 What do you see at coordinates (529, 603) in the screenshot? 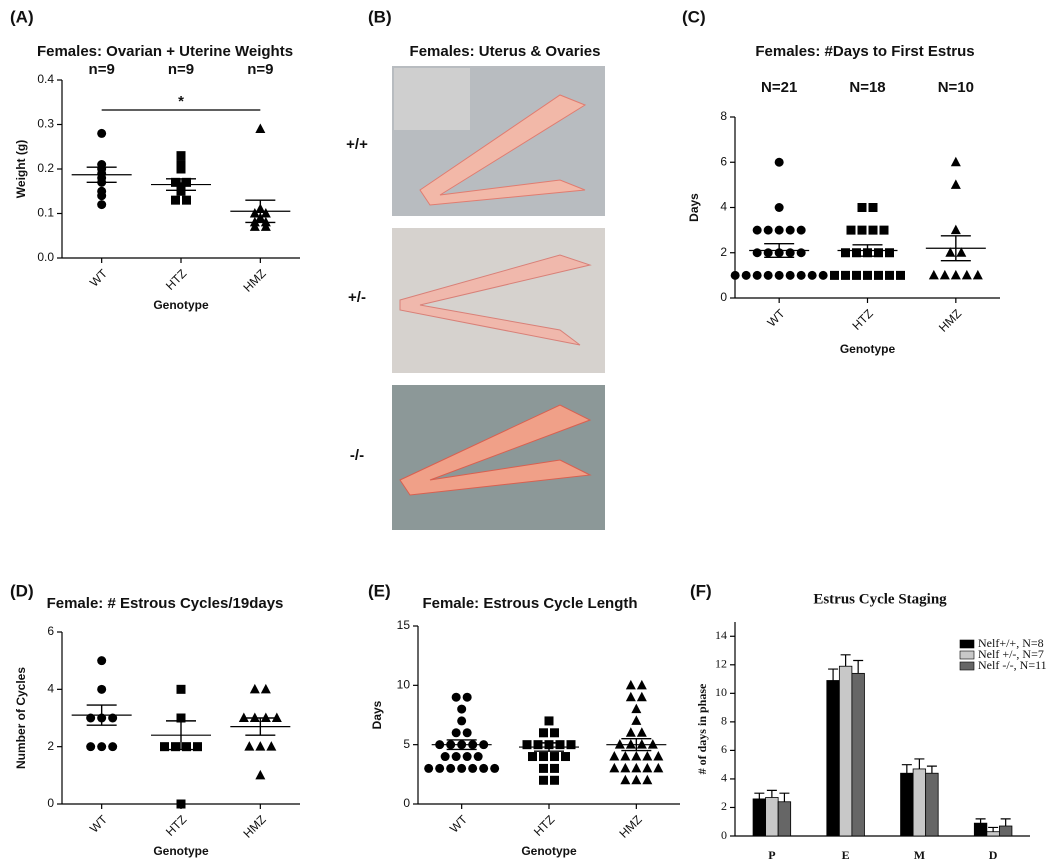
I see `chart-title: Female: Estrous Cycle Length` at bounding box center [529, 603].